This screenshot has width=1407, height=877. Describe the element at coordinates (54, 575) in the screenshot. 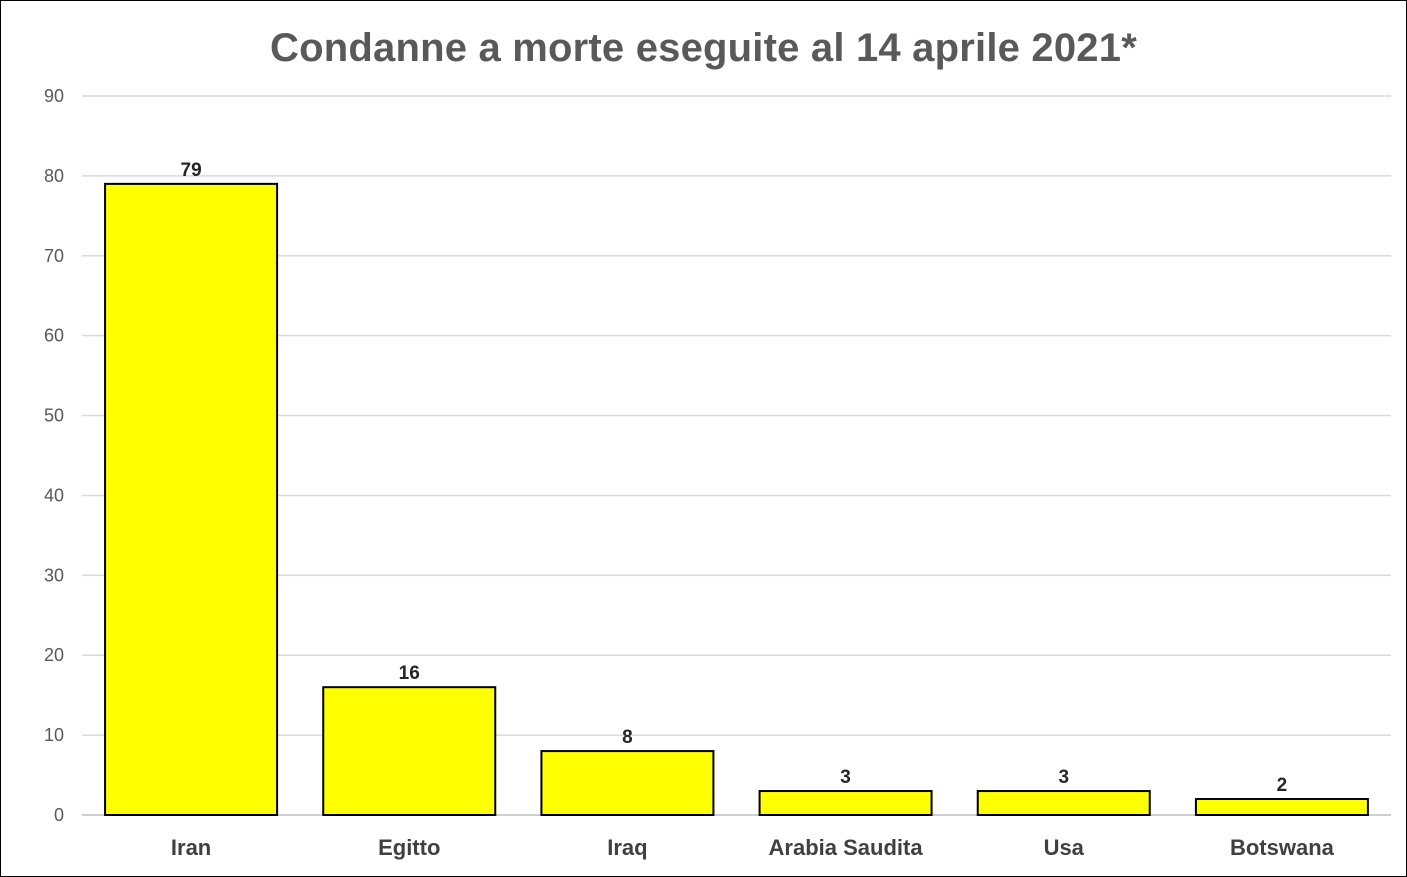

I see `y-tick-label: 30` at that location.